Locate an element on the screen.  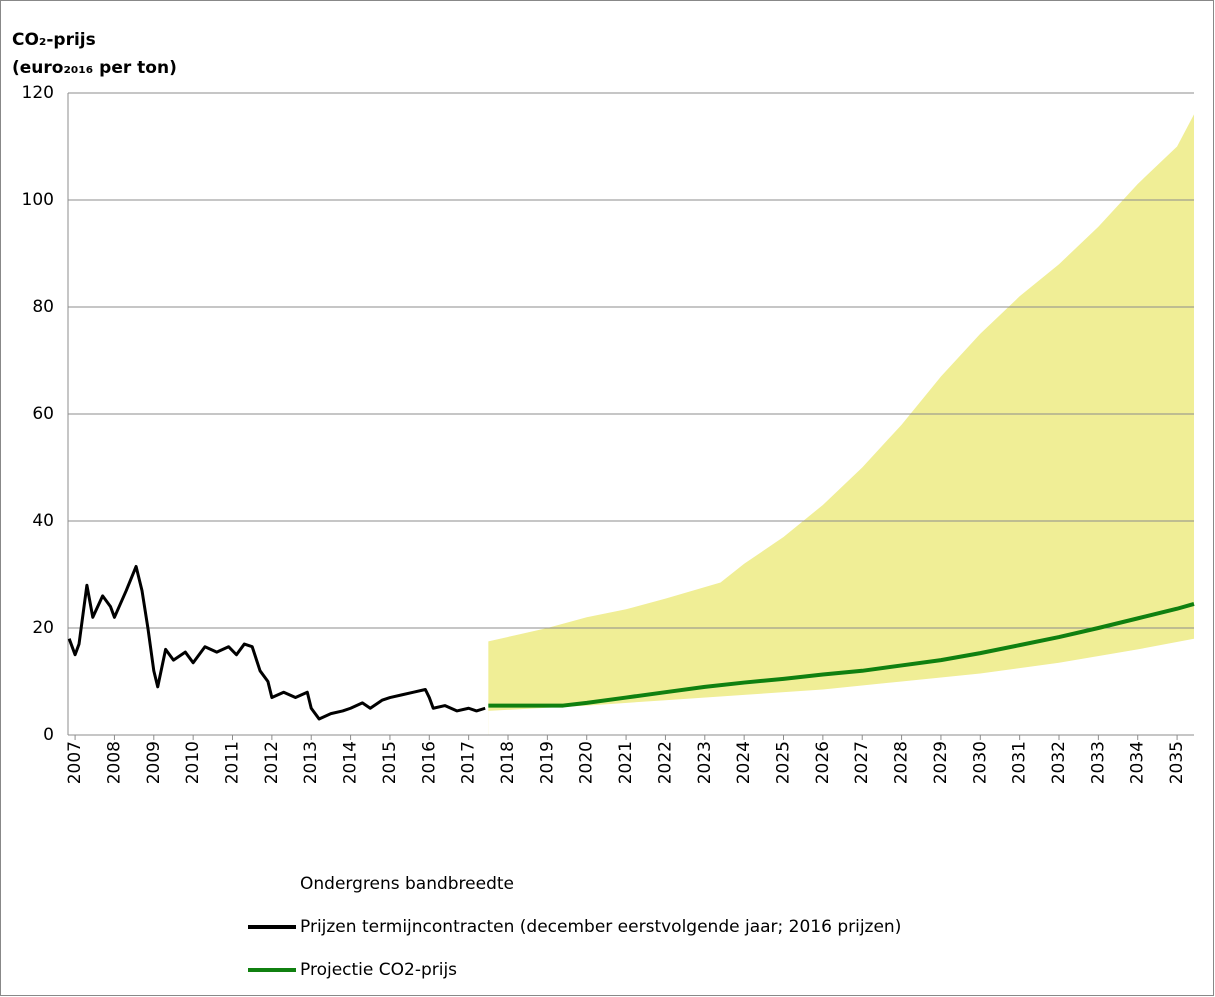
y-tick-label: 80 is located at coordinates (43, 307).